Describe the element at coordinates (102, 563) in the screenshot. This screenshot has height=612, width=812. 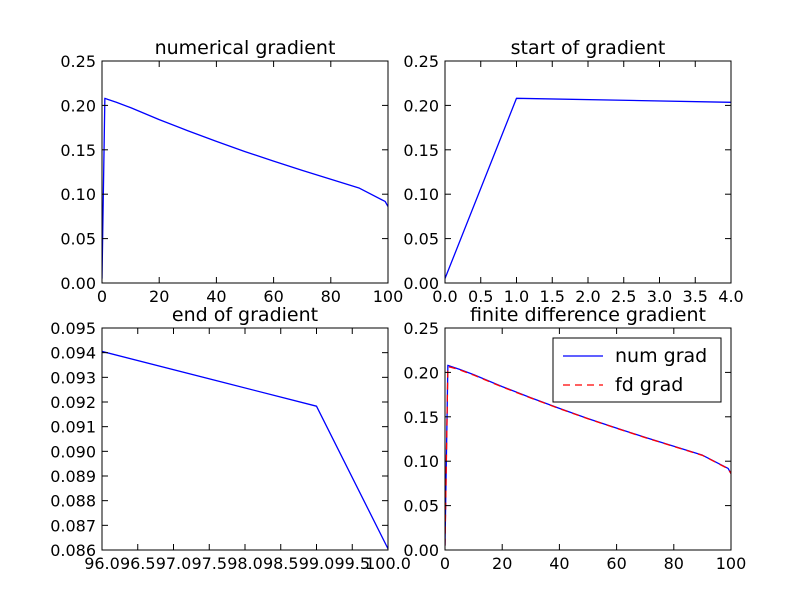
I see `x-tick-label: 96.0` at that location.